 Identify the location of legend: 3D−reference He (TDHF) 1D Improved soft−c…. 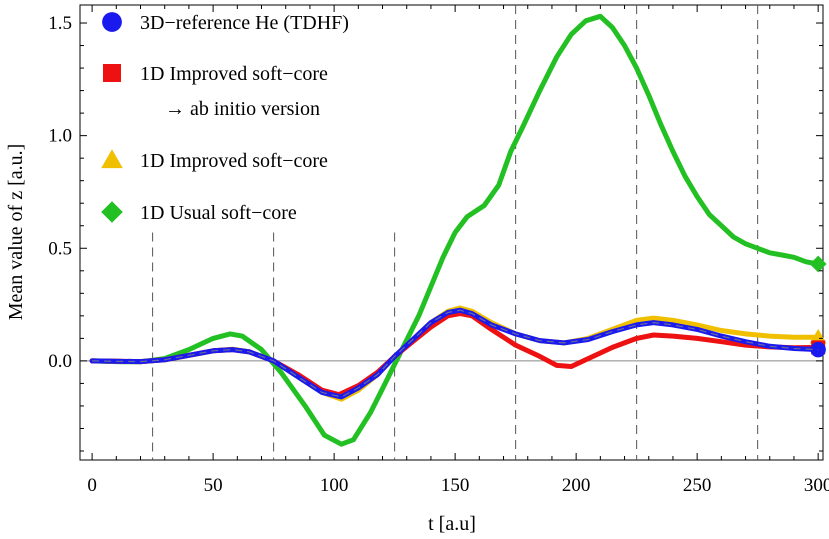
(225, 118).